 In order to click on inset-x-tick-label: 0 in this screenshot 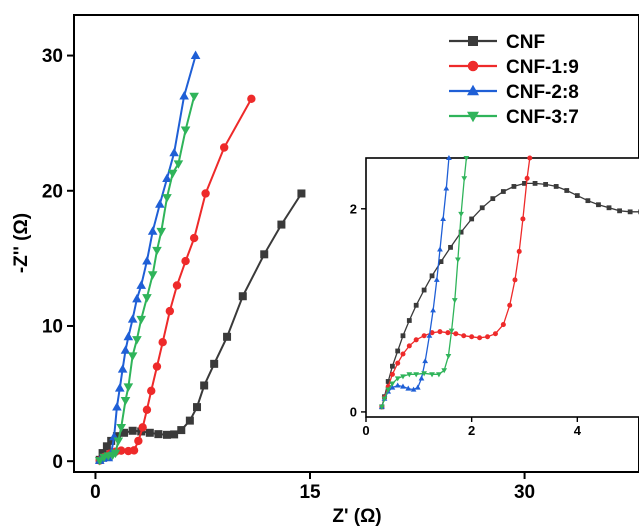, I will do `click(365, 430)`.